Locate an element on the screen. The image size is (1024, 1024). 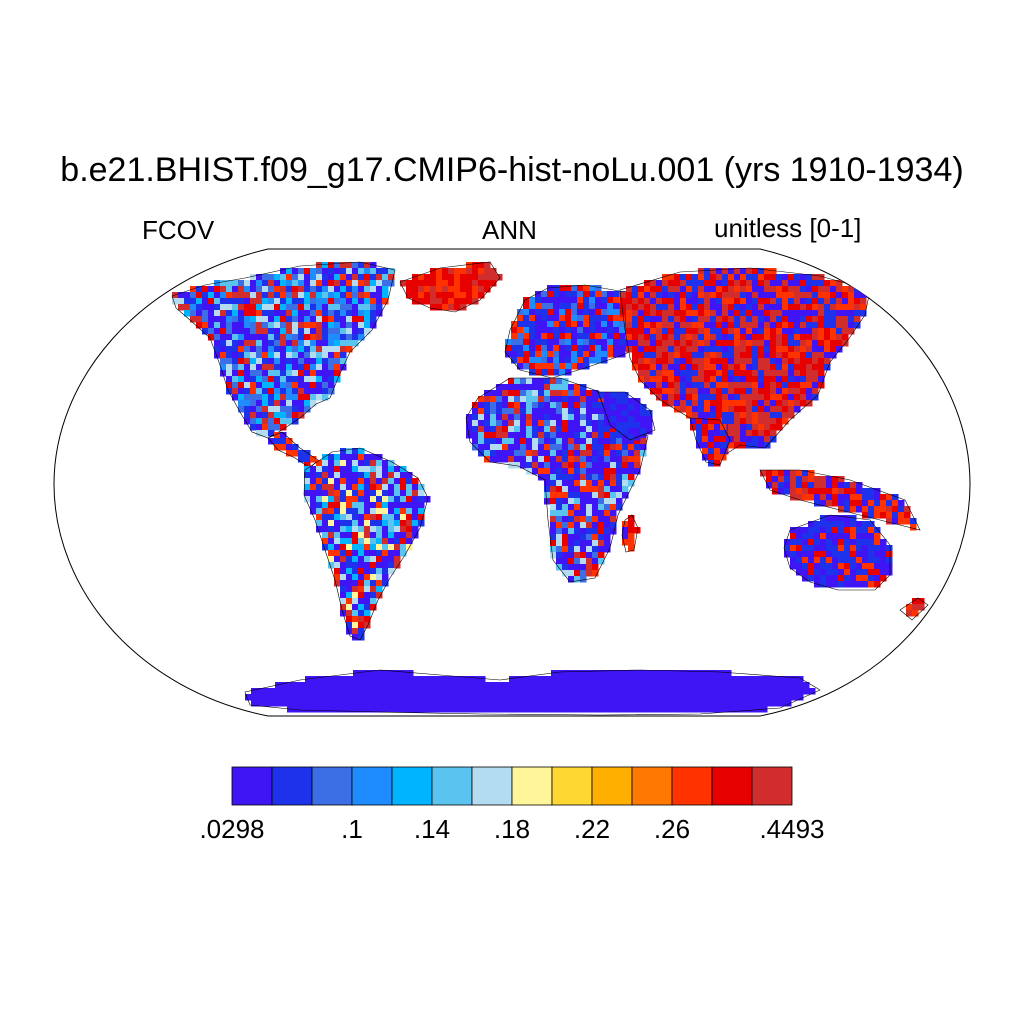
colorbar-tick-label: .26 is located at coordinates (672, 829).